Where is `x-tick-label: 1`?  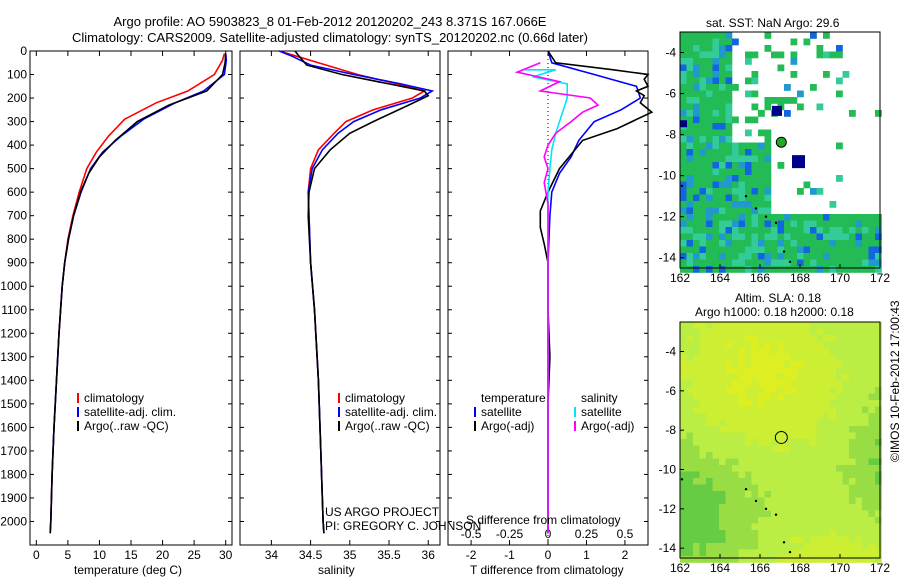
x-tick-label: 1 is located at coordinates (586, 555).